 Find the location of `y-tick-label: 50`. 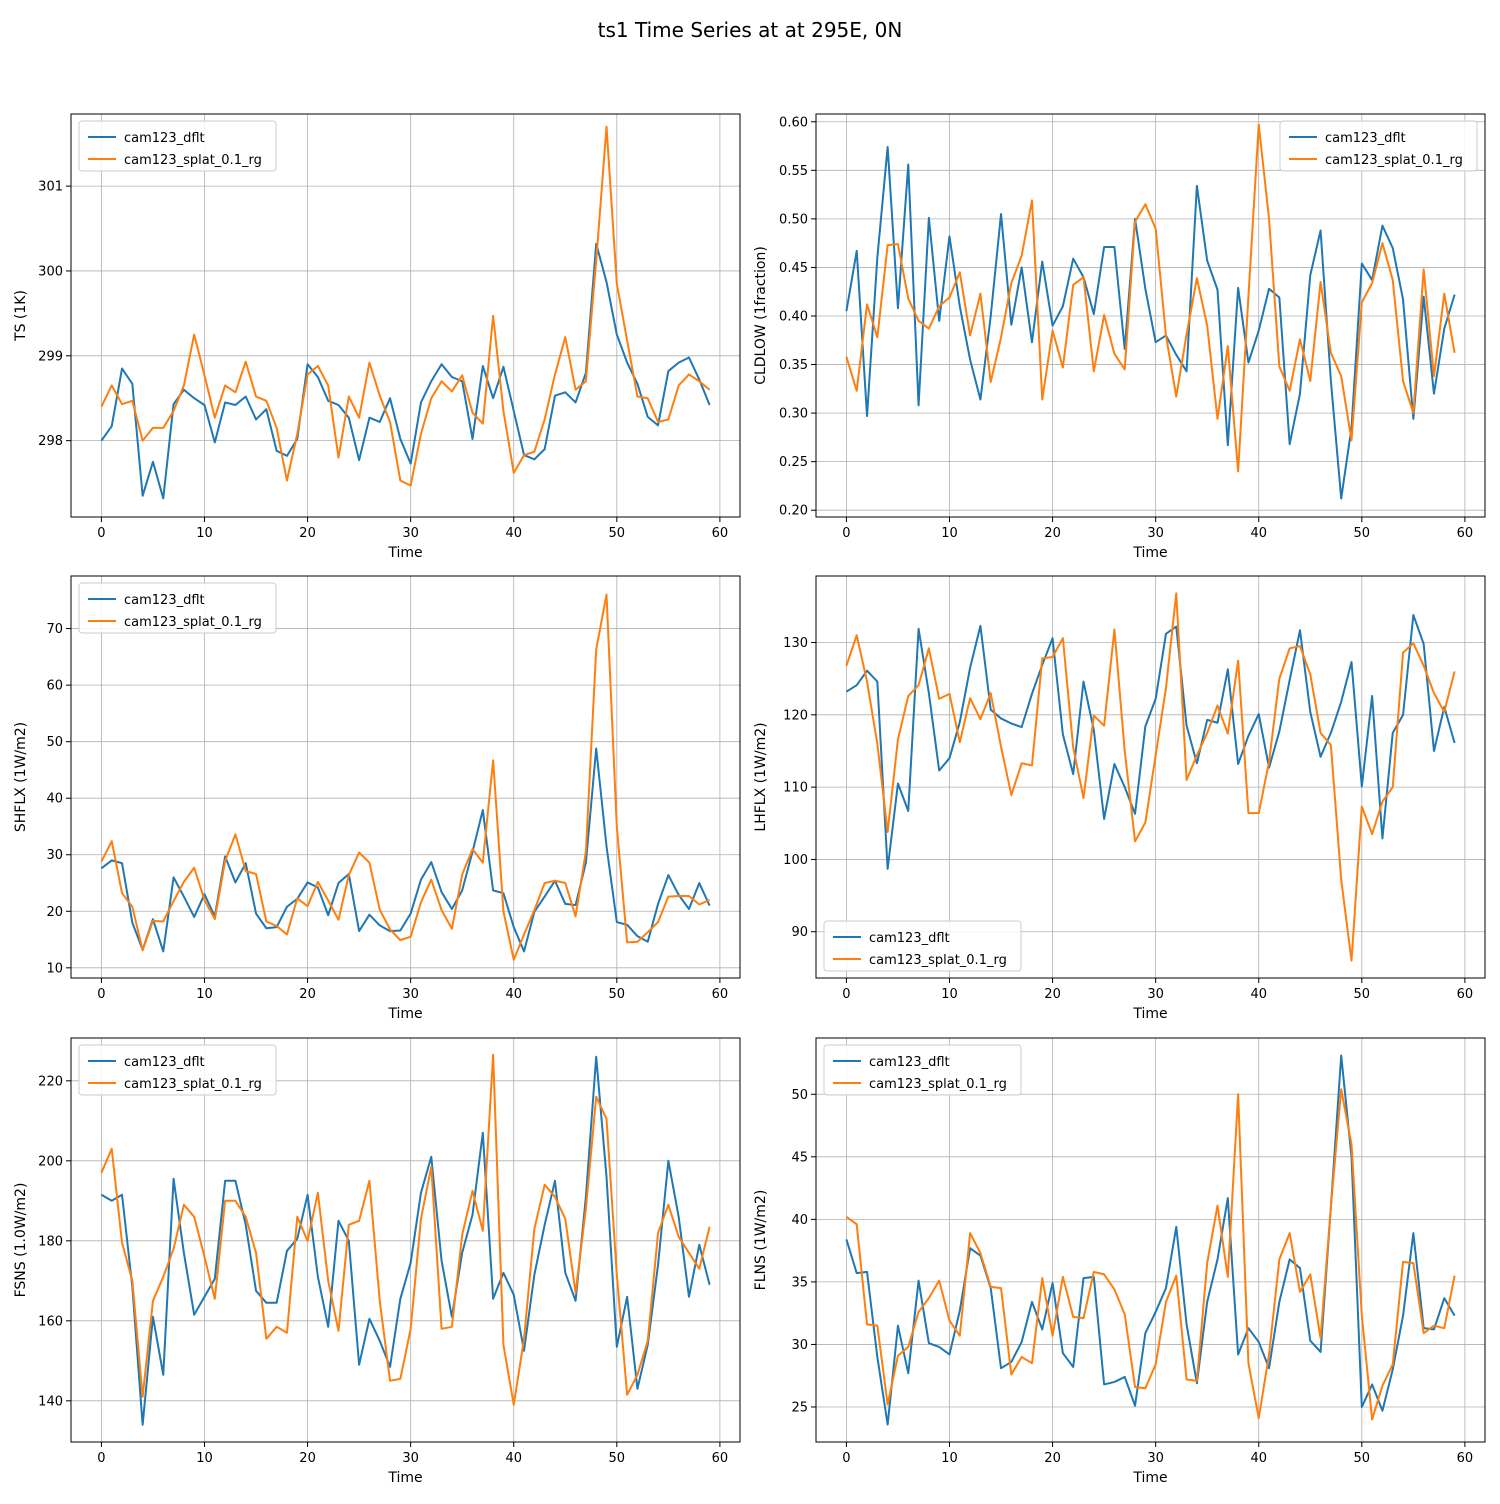

y-tick-label: 50 is located at coordinates (799, 1095).